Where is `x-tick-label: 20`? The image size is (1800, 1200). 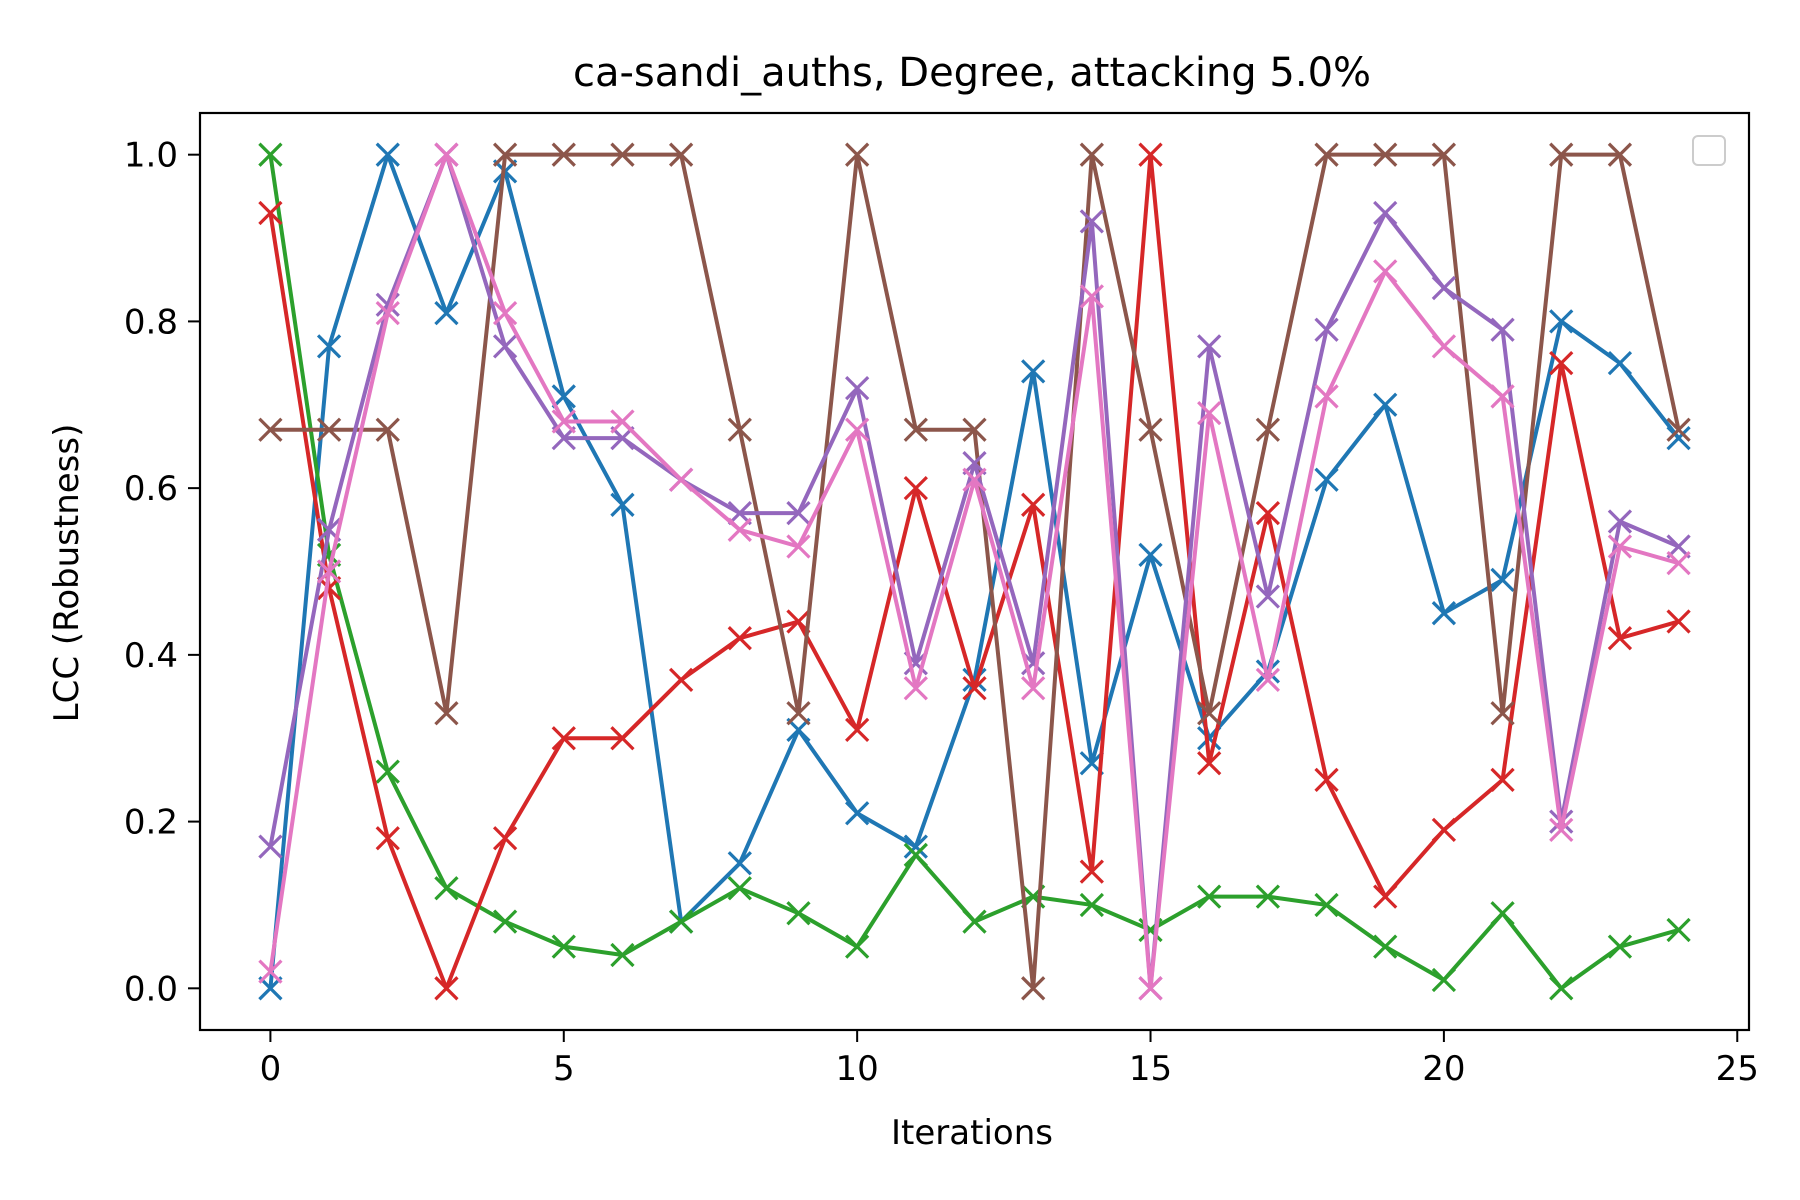
x-tick-label: 20 is located at coordinates (1443, 1069).